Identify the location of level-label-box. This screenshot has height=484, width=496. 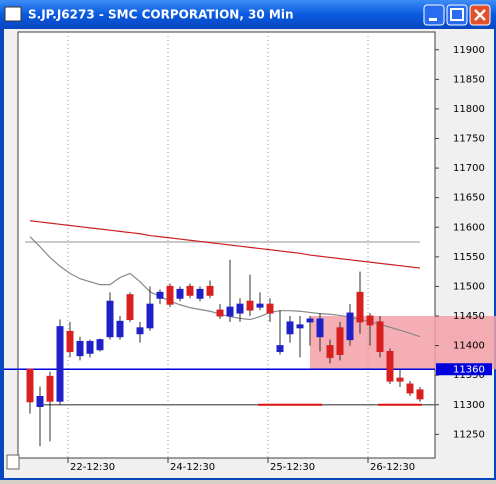
(464, 369).